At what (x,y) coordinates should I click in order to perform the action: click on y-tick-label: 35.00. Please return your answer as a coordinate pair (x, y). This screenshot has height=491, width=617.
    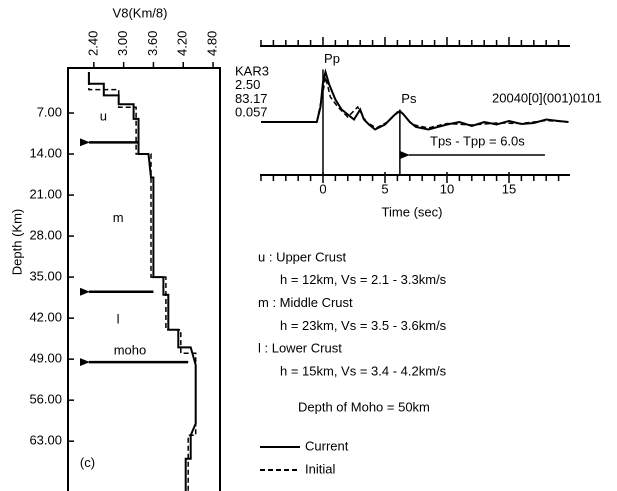
    Looking at the image, I should click on (45, 276).